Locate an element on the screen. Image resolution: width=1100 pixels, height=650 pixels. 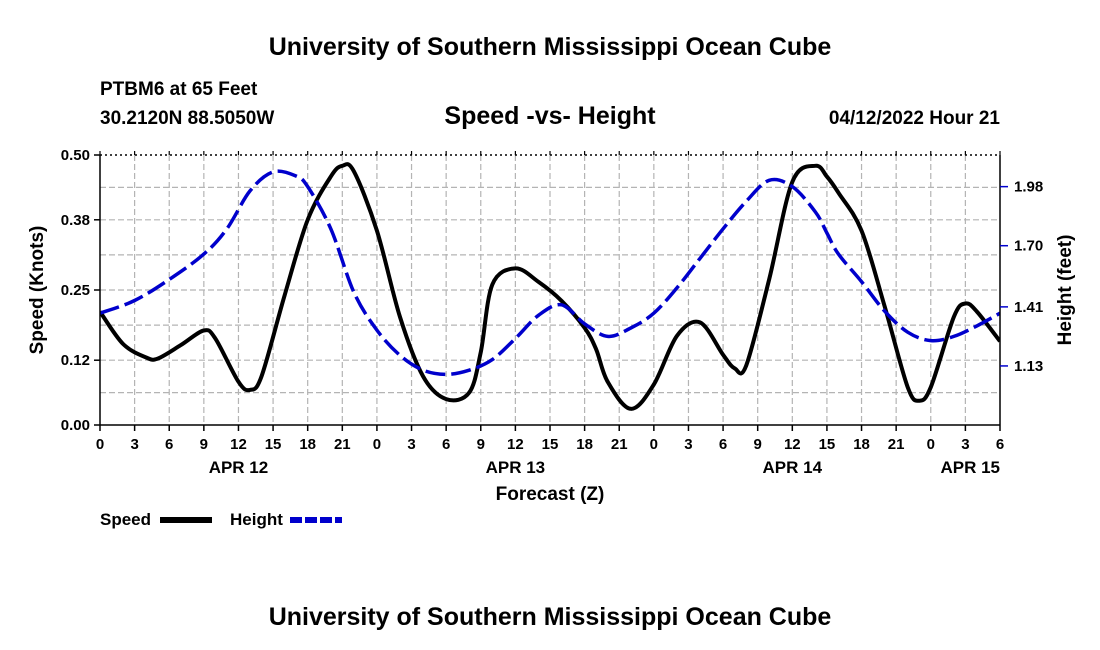
y-tick-label: 0.50 is located at coordinates (75, 155).